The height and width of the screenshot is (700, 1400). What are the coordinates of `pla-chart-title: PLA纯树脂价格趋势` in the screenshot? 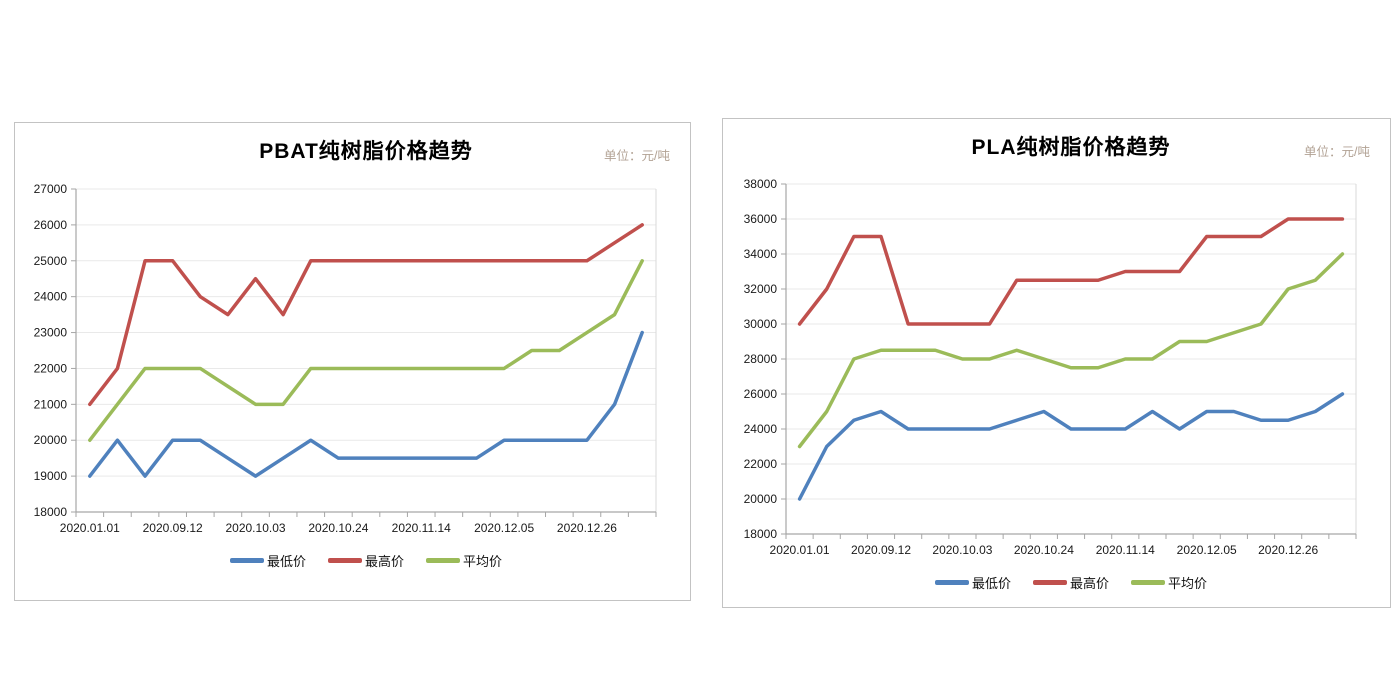 It's located at (1071, 147).